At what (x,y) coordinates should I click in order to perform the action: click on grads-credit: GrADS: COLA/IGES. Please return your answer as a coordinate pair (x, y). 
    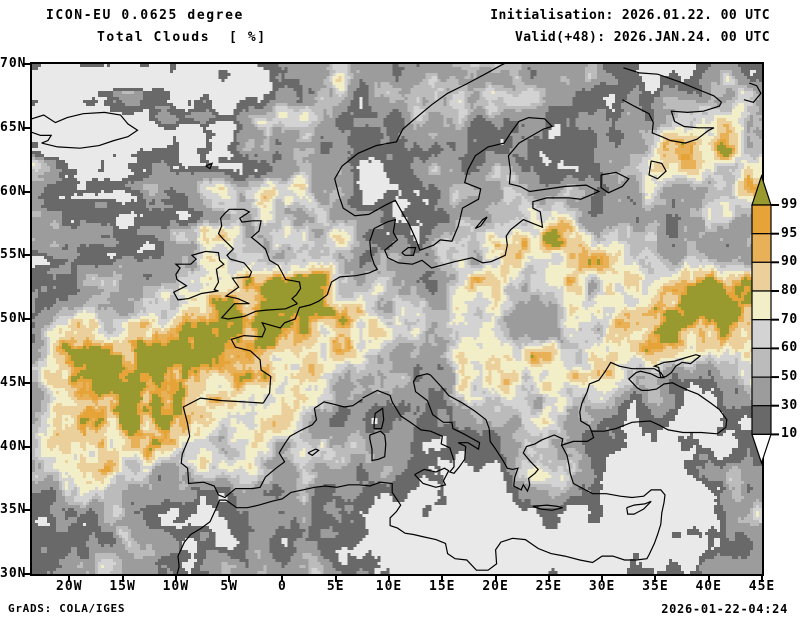
    Looking at the image, I should click on (67, 608).